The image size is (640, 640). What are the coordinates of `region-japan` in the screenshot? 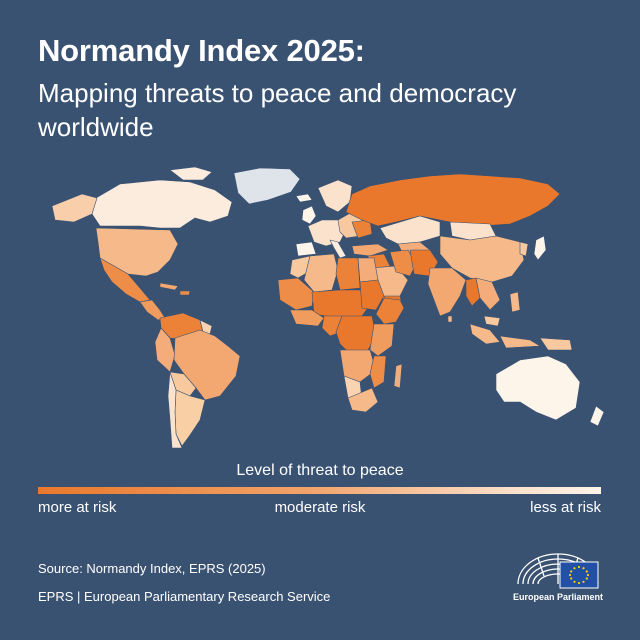 It's located at (540, 248).